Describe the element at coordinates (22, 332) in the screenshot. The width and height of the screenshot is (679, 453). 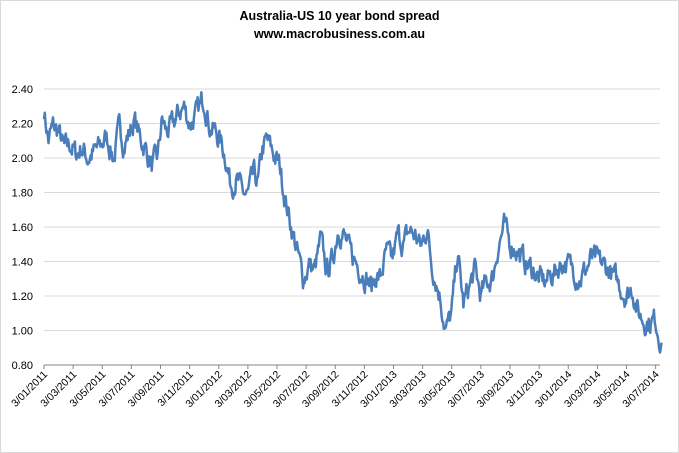
I see `y-tick-label: 1.00` at that location.